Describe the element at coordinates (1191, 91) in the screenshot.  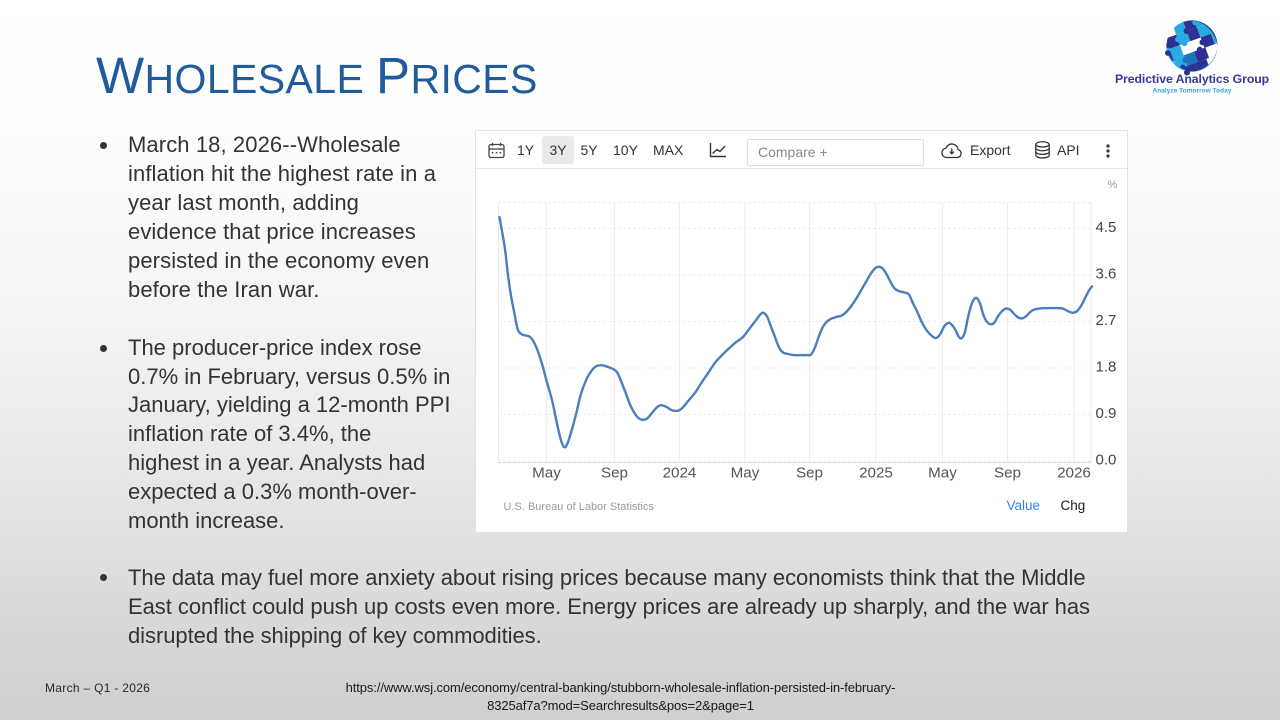
I see `svg-text: Analyze Tomorrow Today` at that location.